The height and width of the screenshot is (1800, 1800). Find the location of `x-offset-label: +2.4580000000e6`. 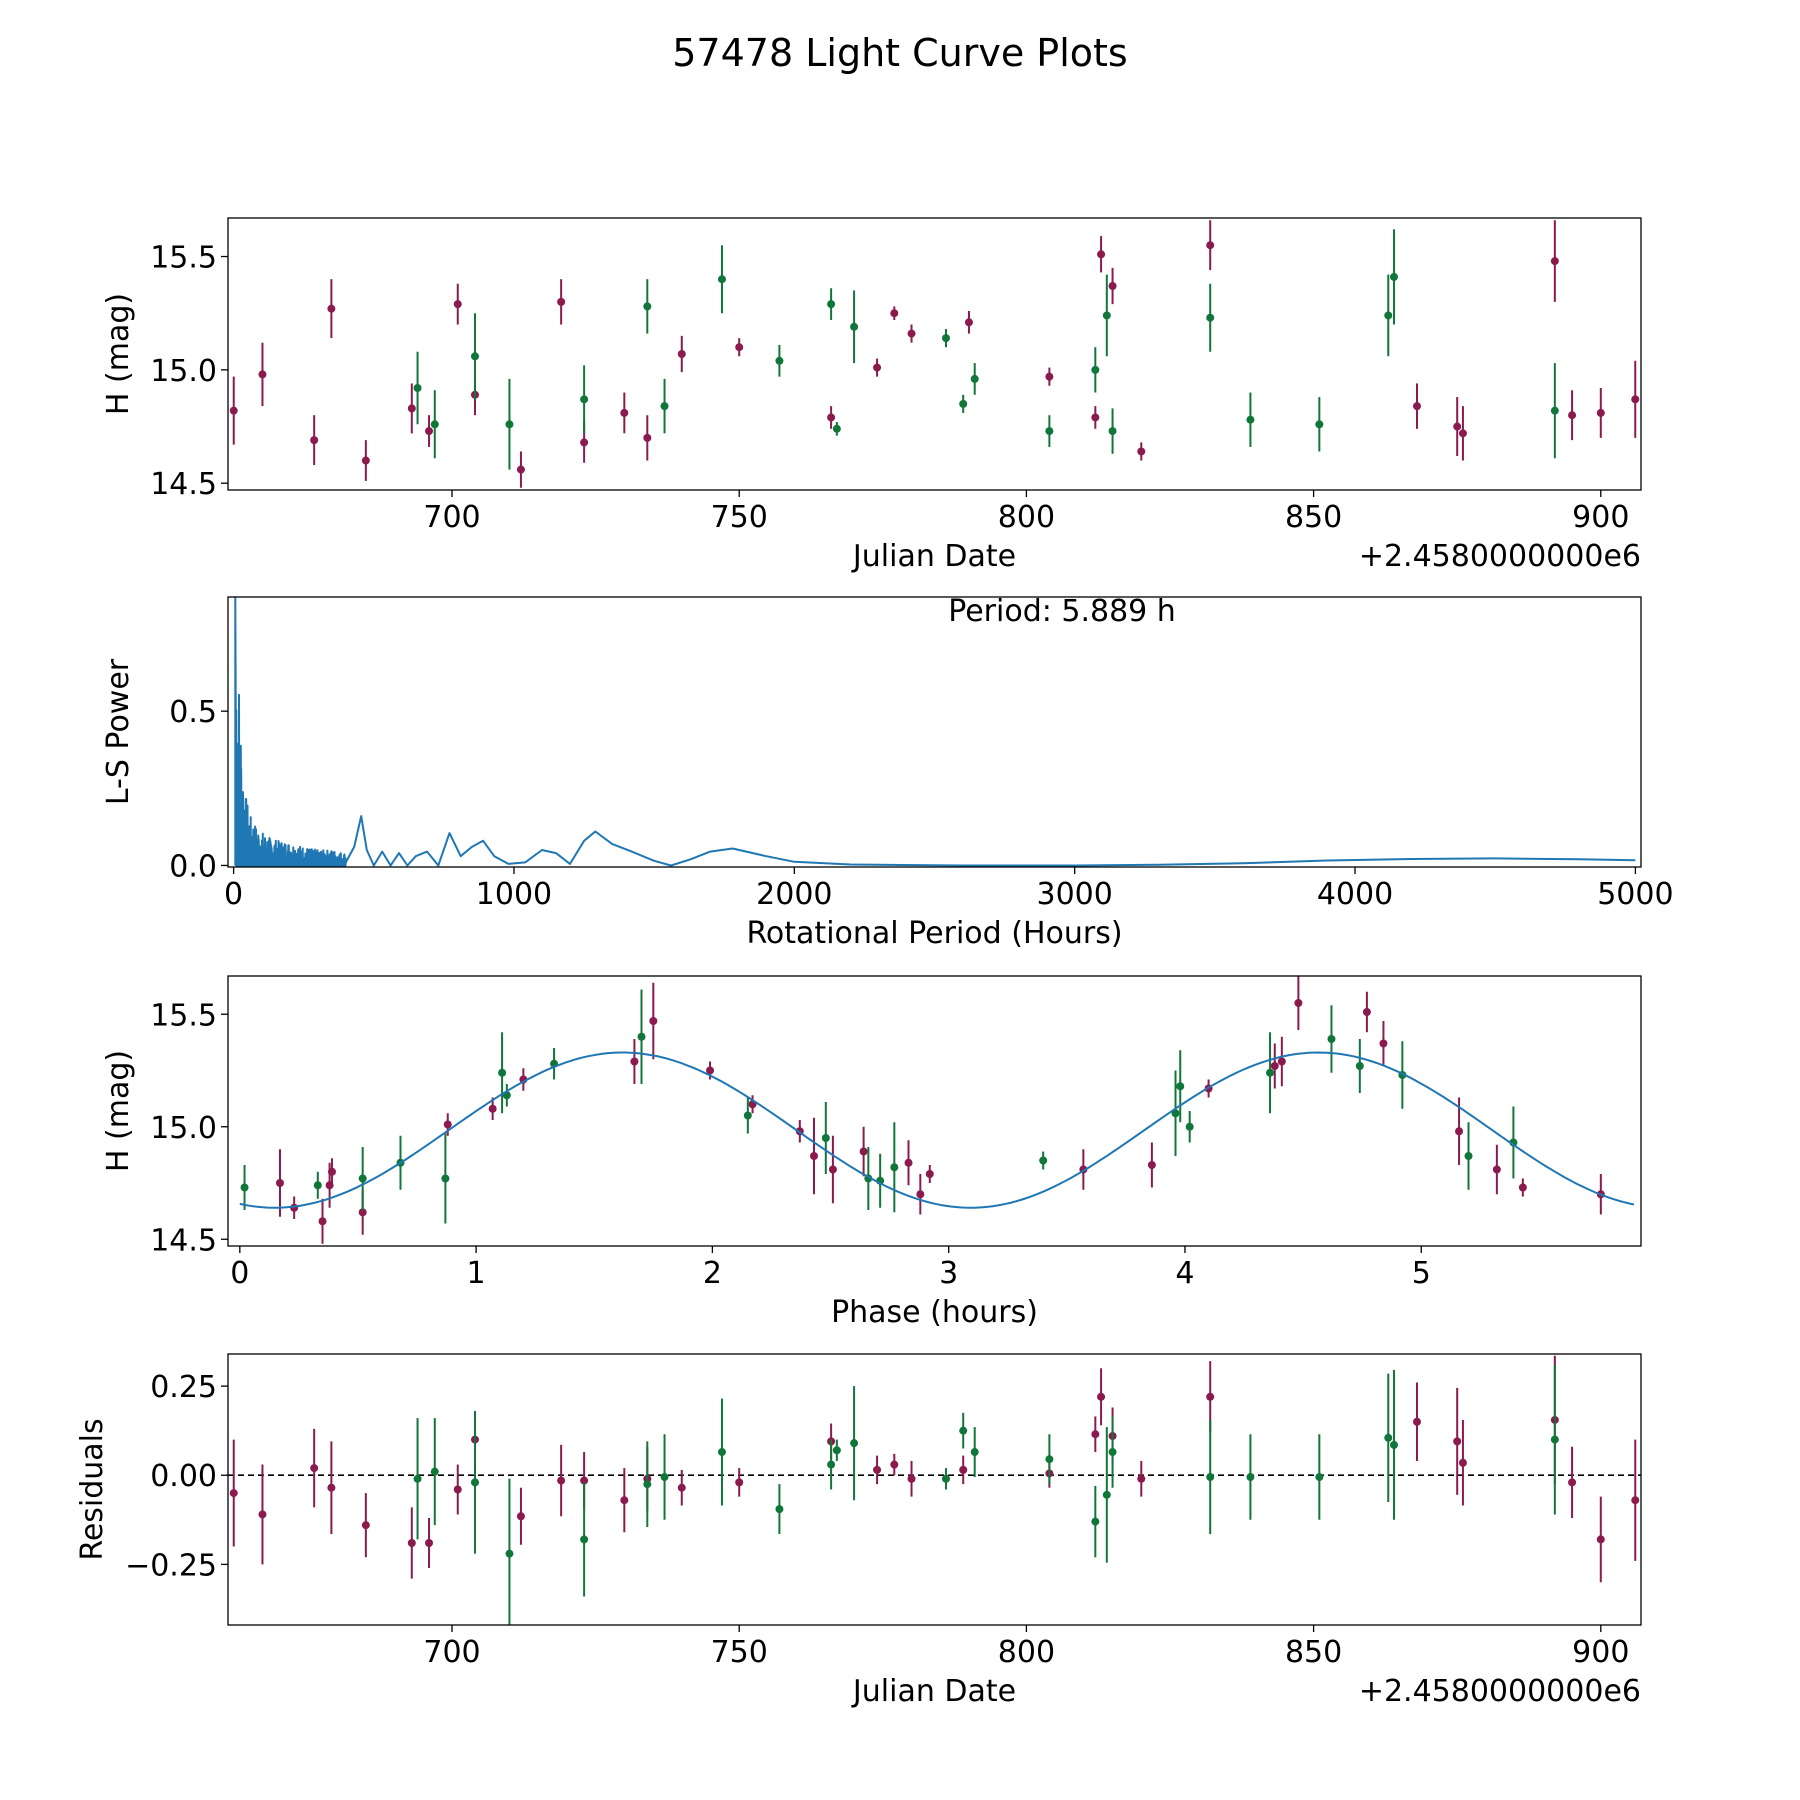

x-offset-label: +2.4580000000e6 is located at coordinates (1500, 1691).